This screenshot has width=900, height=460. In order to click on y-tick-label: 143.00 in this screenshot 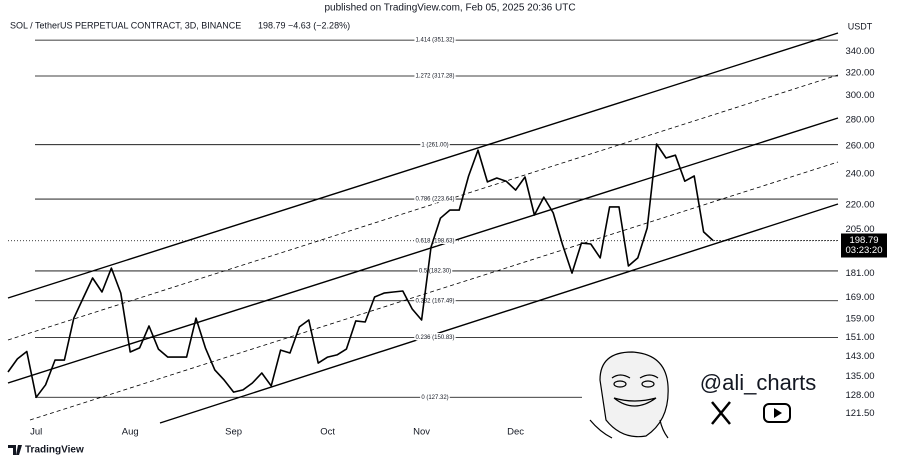, I will do `click(859, 356)`.